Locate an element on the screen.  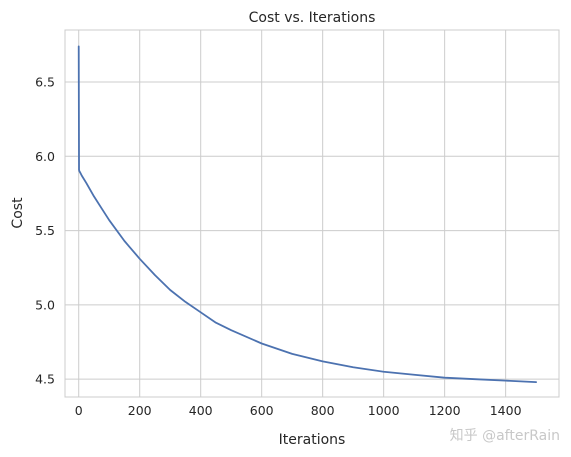
x-tick-label: 1200 is located at coordinates (445, 410).